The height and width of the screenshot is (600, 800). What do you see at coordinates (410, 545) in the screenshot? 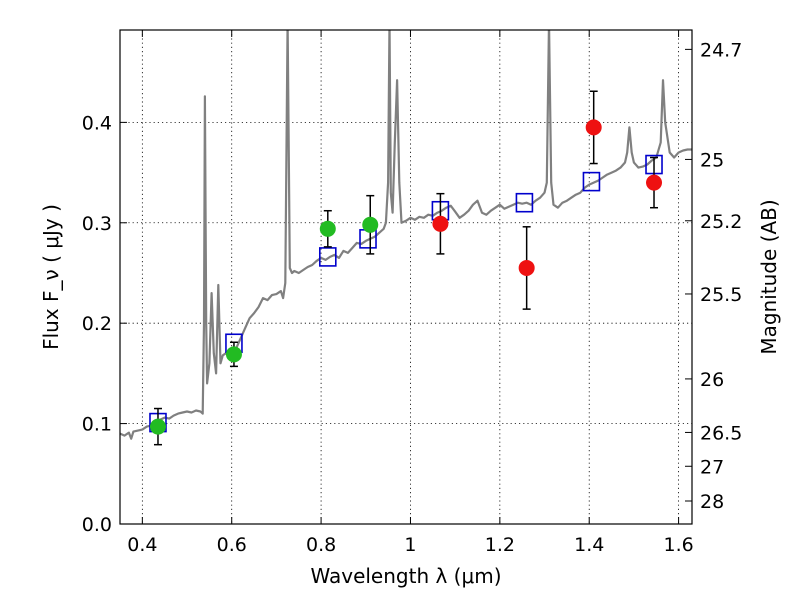
I see `x-tick-label: 1` at bounding box center [410, 545].